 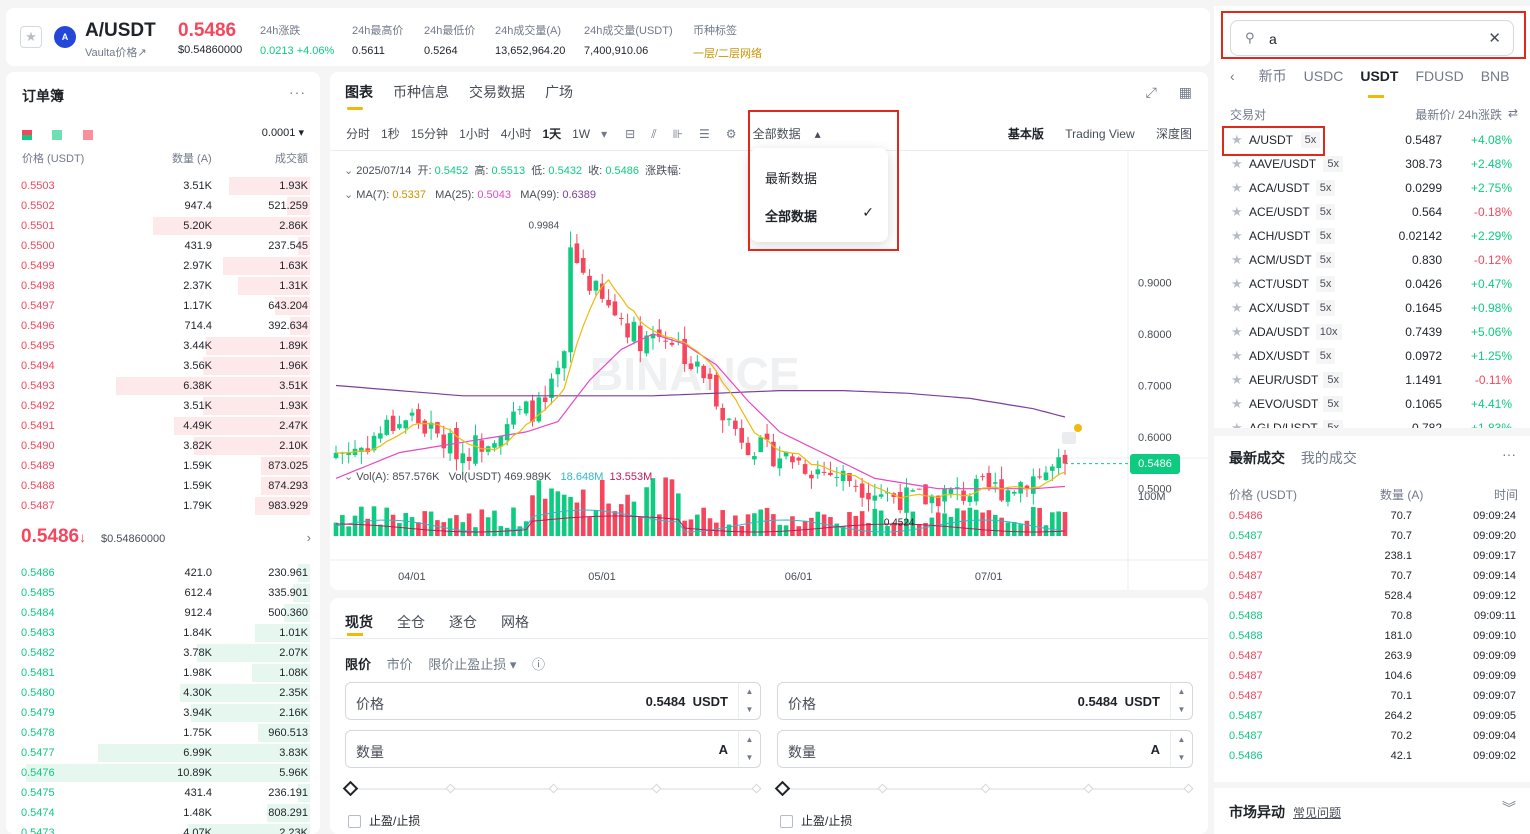 I want to click on swap-icon: ⇄, so click(x=1512, y=113).